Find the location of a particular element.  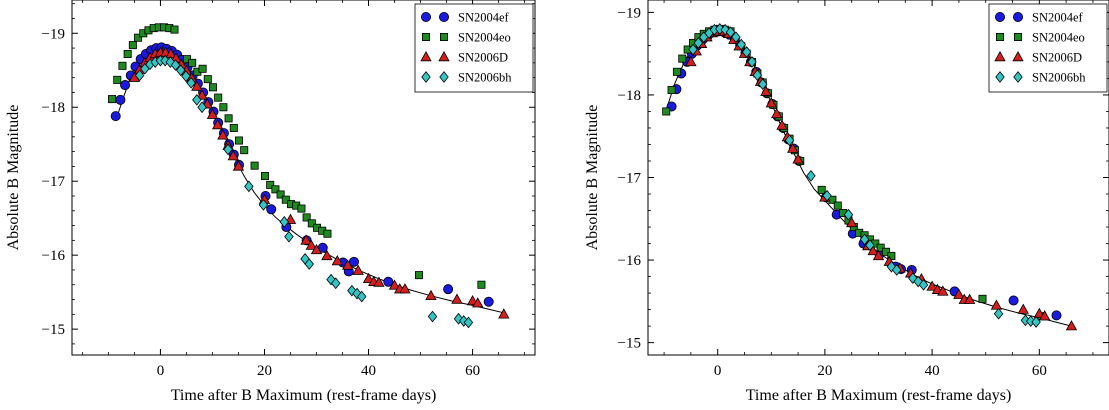

legend-box is located at coordinates (474, 48).